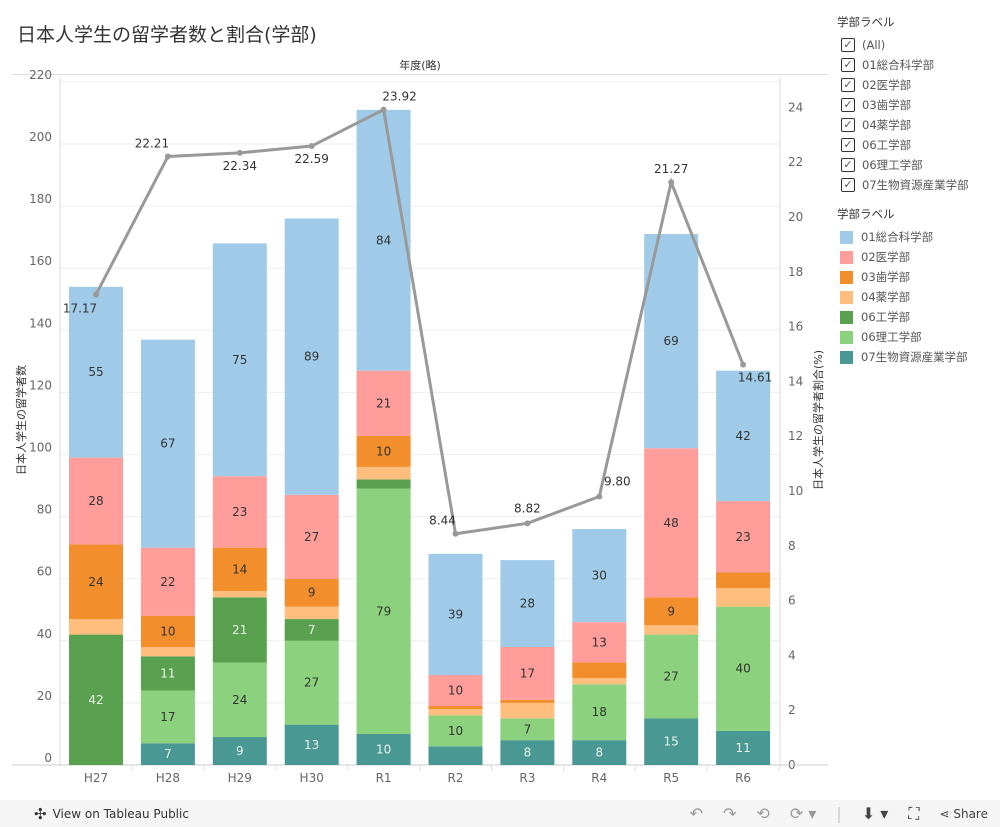 This screenshot has width=1000, height=827. What do you see at coordinates (383, 403) in the screenshot?
I see `bar-data-label: 21` at bounding box center [383, 403].